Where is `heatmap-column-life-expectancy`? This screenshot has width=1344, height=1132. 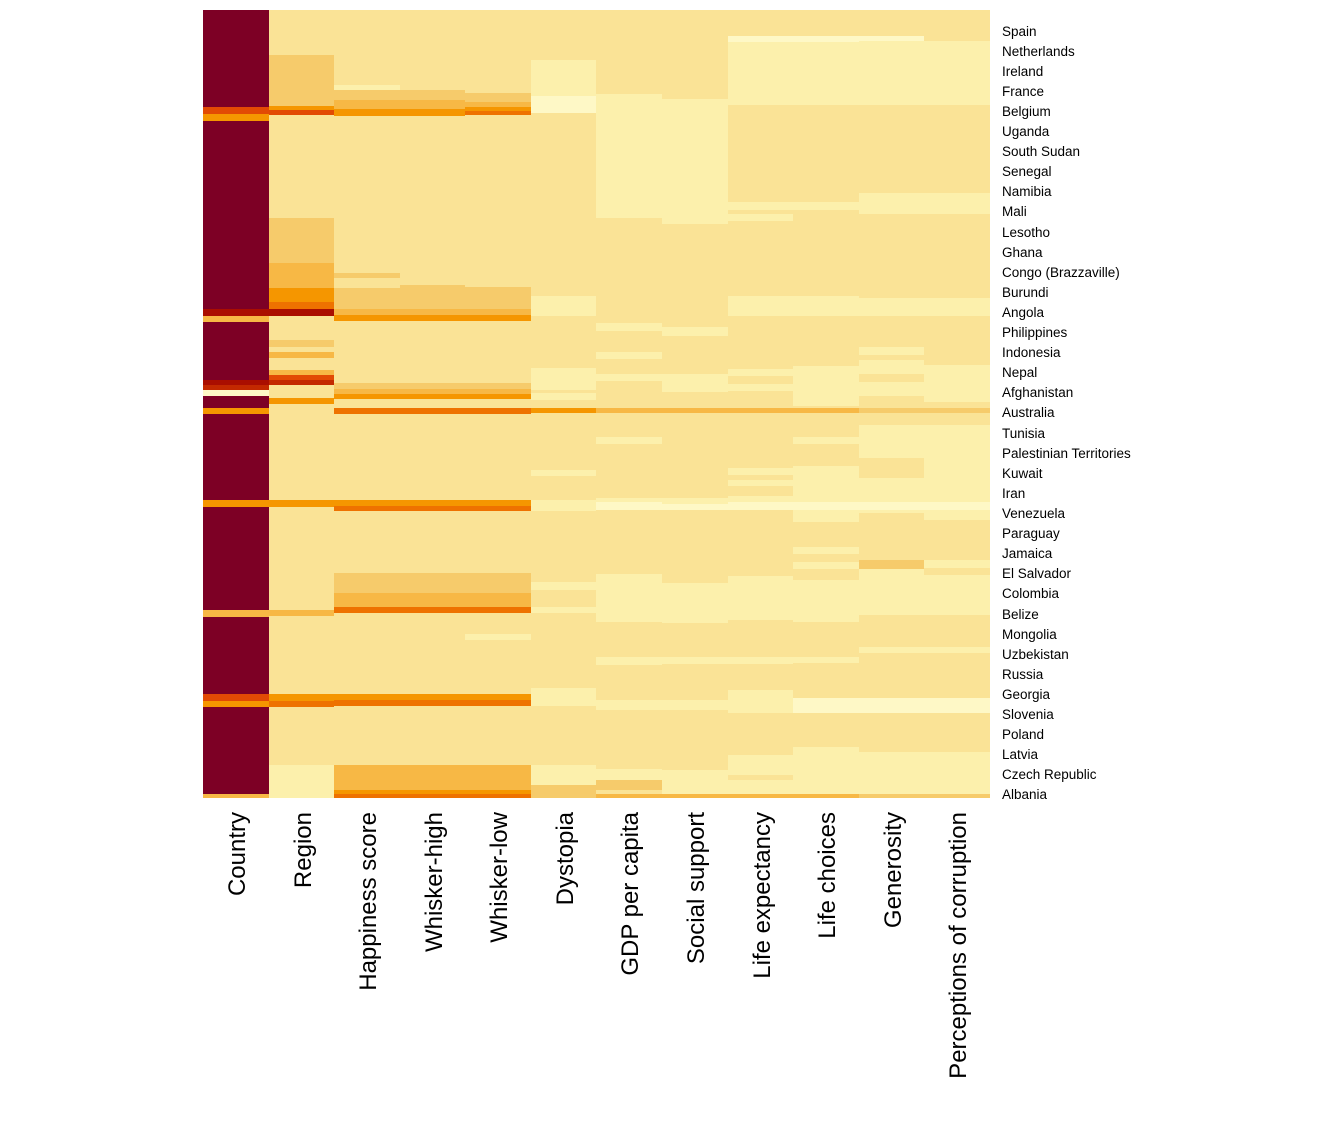 heatmap-column-life-expectancy is located at coordinates (760, 404).